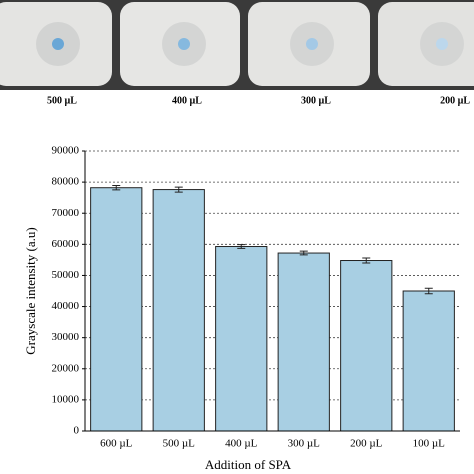 The image size is (474, 474). I want to click on photo-label: 400 µL, so click(187, 100).